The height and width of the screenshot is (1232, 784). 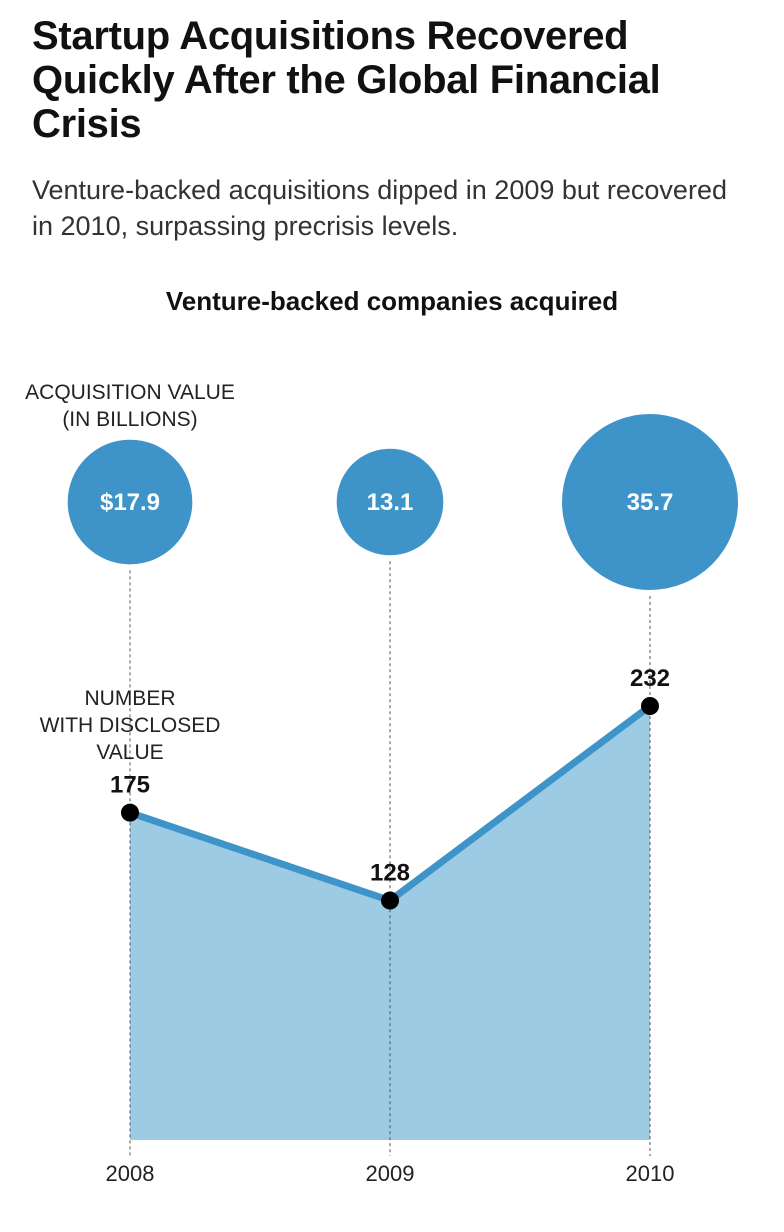 What do you see at coordinates (130, 1173) in the screenshot?
I see `x-tick-label: 2008` at bounding box center [130, 1173].